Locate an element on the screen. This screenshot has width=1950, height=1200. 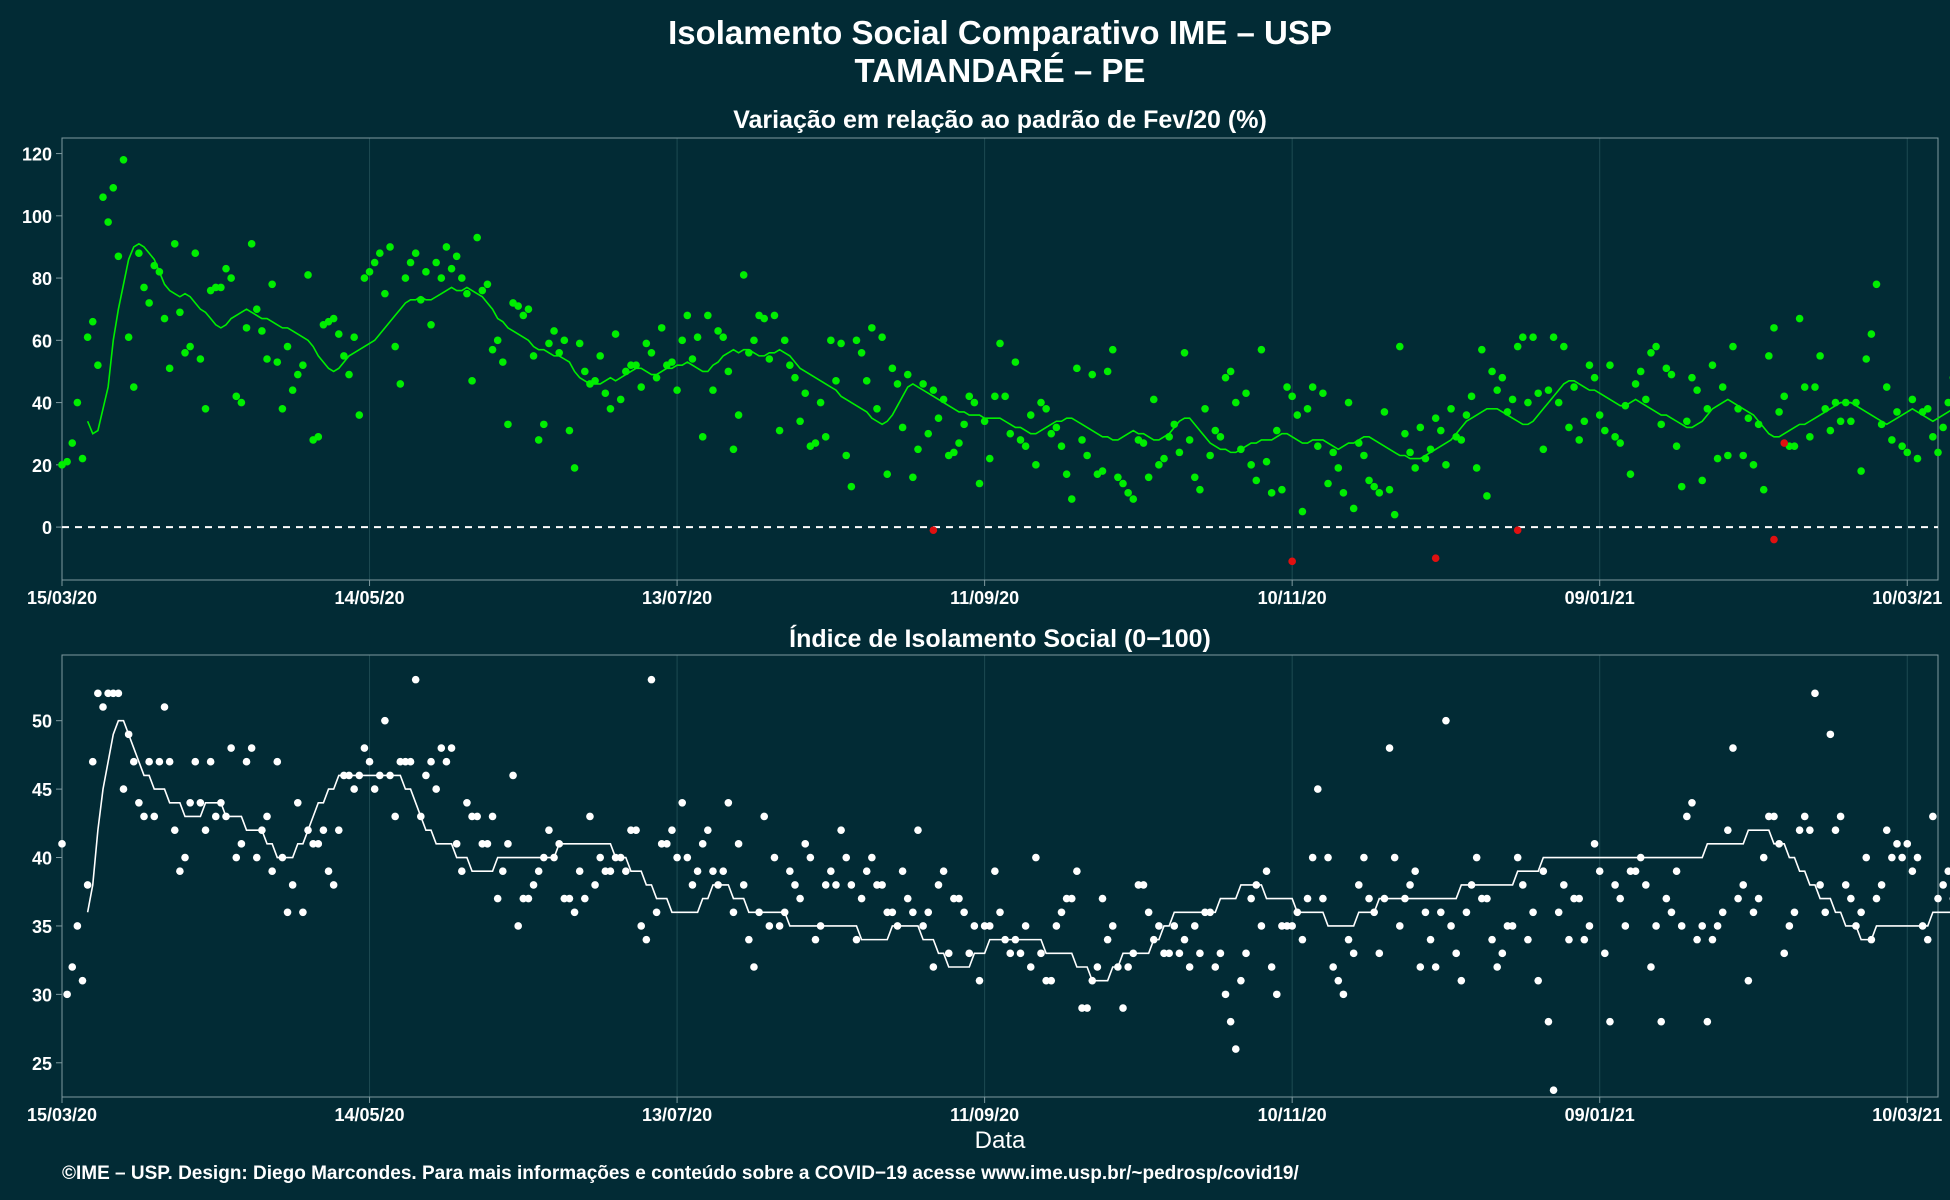
y-tick-label: 40 is located at coordinates (42, 404).